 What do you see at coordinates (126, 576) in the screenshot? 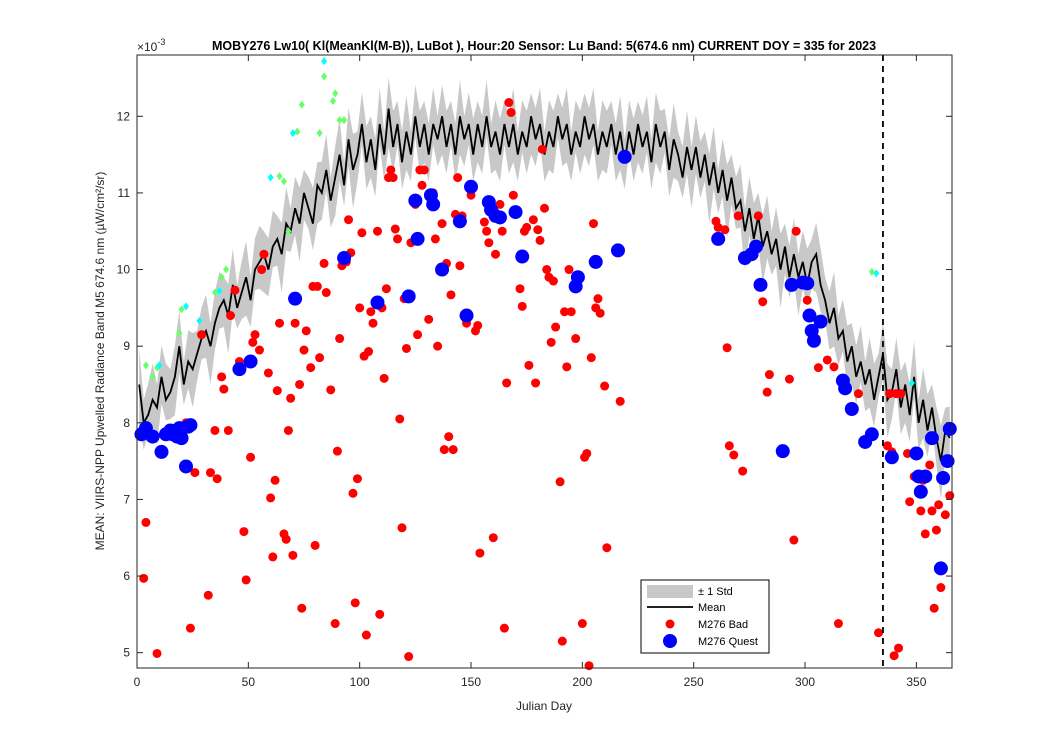
I see `y-tick-label: 6` at bounding box center [126, 576].